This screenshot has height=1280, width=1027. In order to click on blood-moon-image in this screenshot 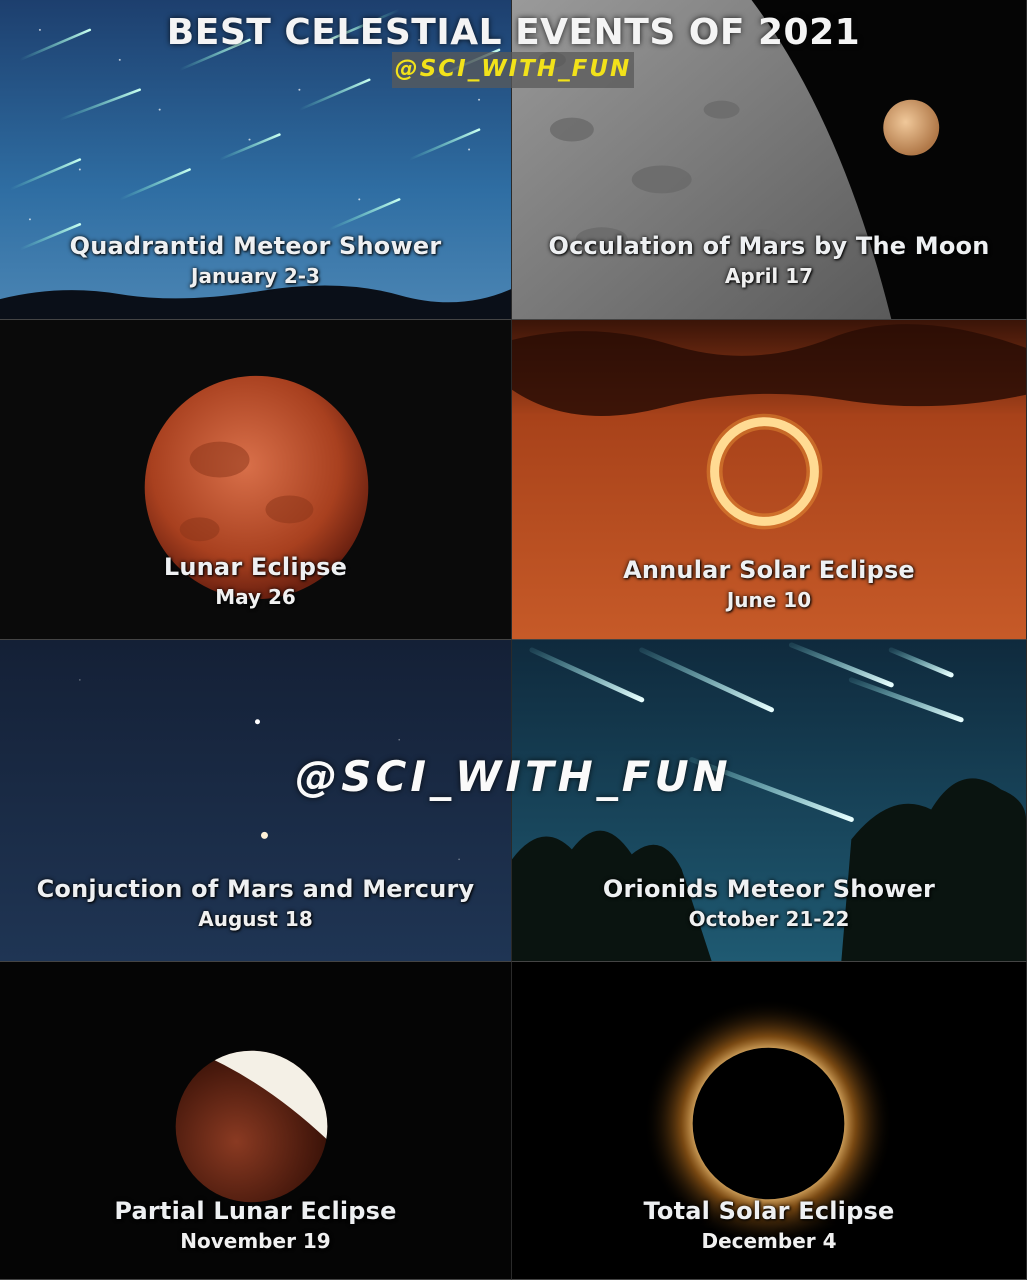, I will do `click(255, 479)`.